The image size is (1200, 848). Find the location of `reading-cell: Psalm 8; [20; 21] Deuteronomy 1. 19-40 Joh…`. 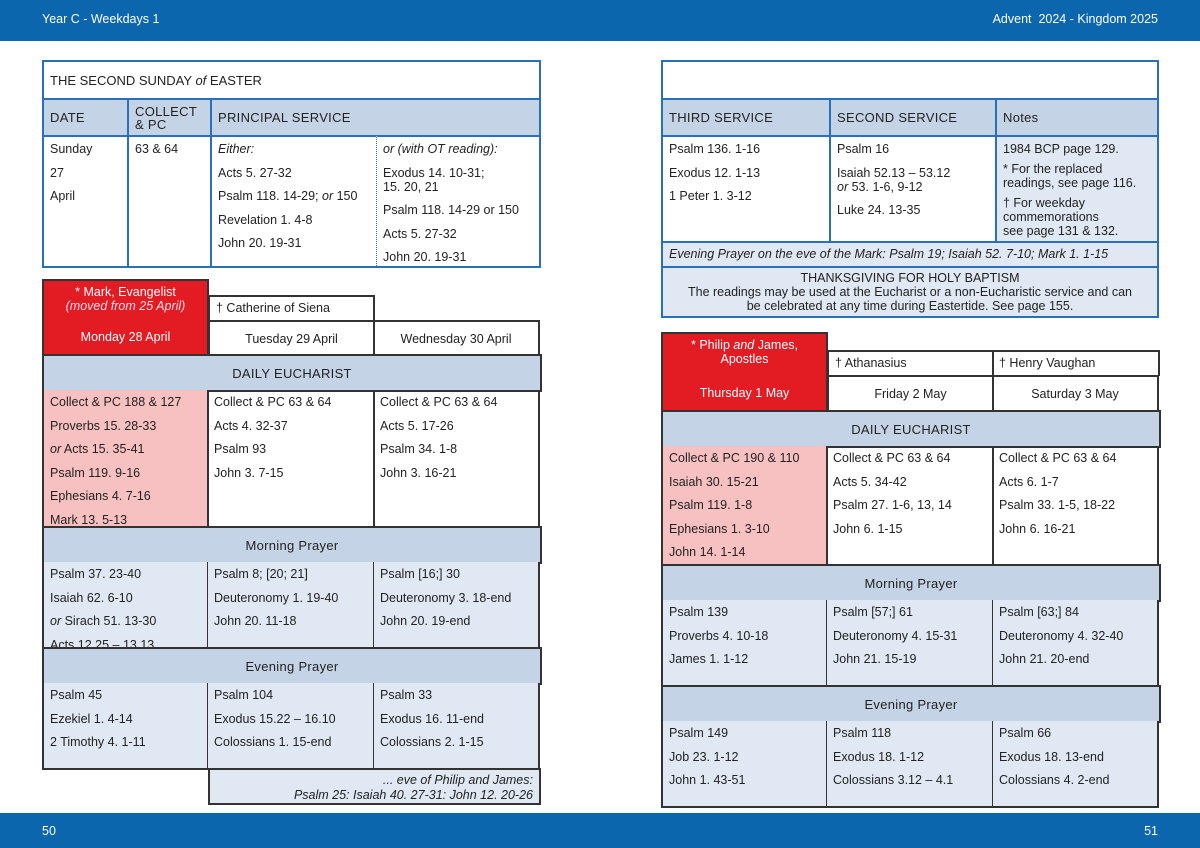

reading-cell: Psalm 8; [20; 21] Deuteronomy 1. 19-40 Joh… is located at coordinates (291, 605).